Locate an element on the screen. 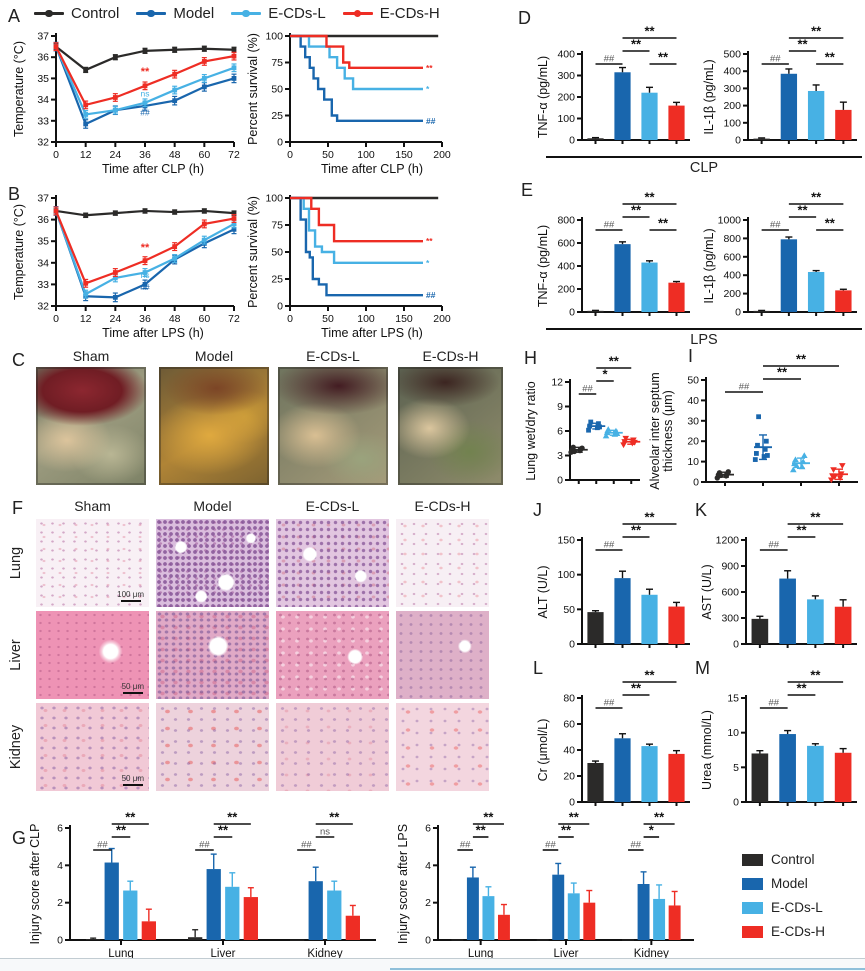 The width and height of the screenshot is (865, 971). svg-text: 10 is located at coordinates (733, 733).